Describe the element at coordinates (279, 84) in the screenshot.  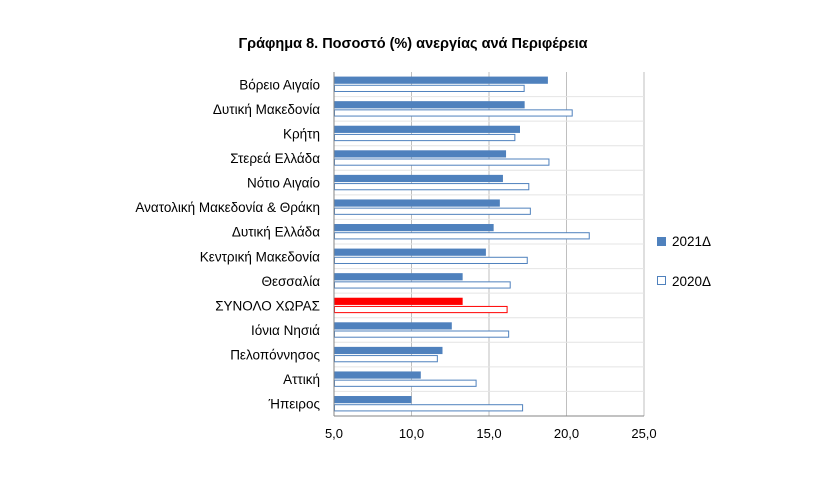
I see `category-label: Βόρειο Αιγαίο` at that location.